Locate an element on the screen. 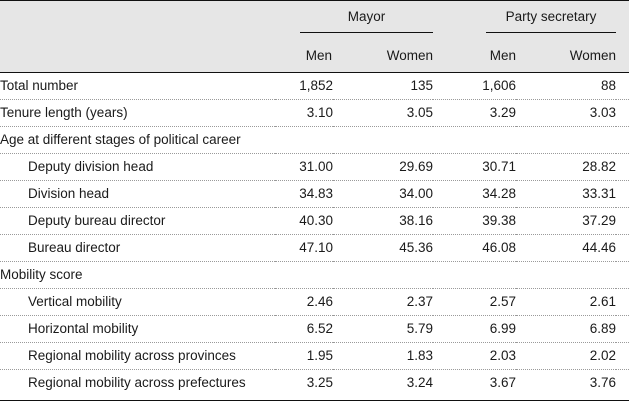  table-row: Tenure length (years) 3.10 3.05 3.29 3.03 is located at coordinates (314, 113).